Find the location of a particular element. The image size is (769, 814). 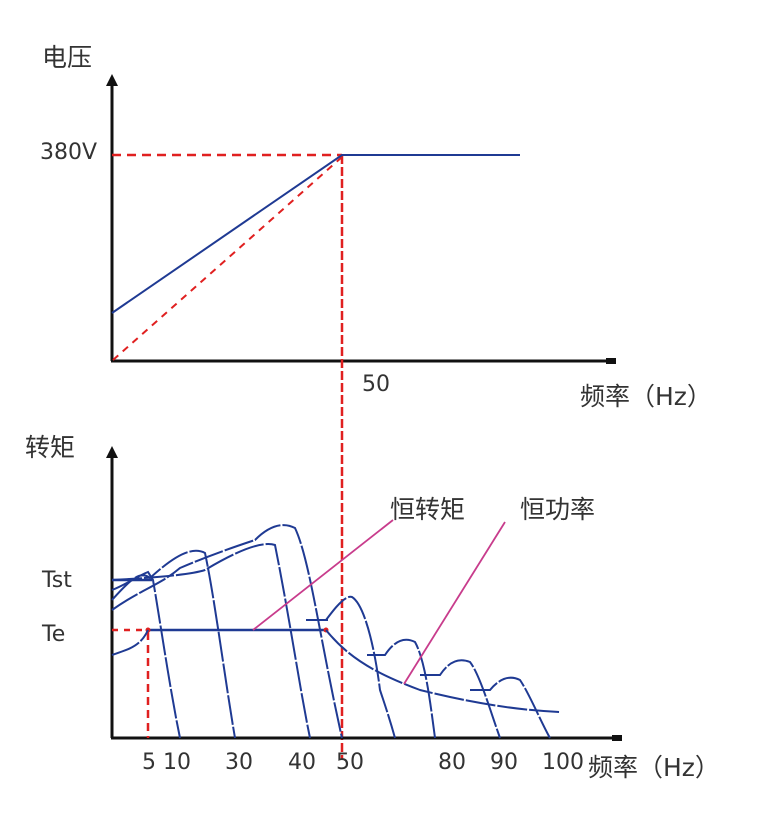

constant-power-label: 恒功率 is located at coordinates (558, 509).